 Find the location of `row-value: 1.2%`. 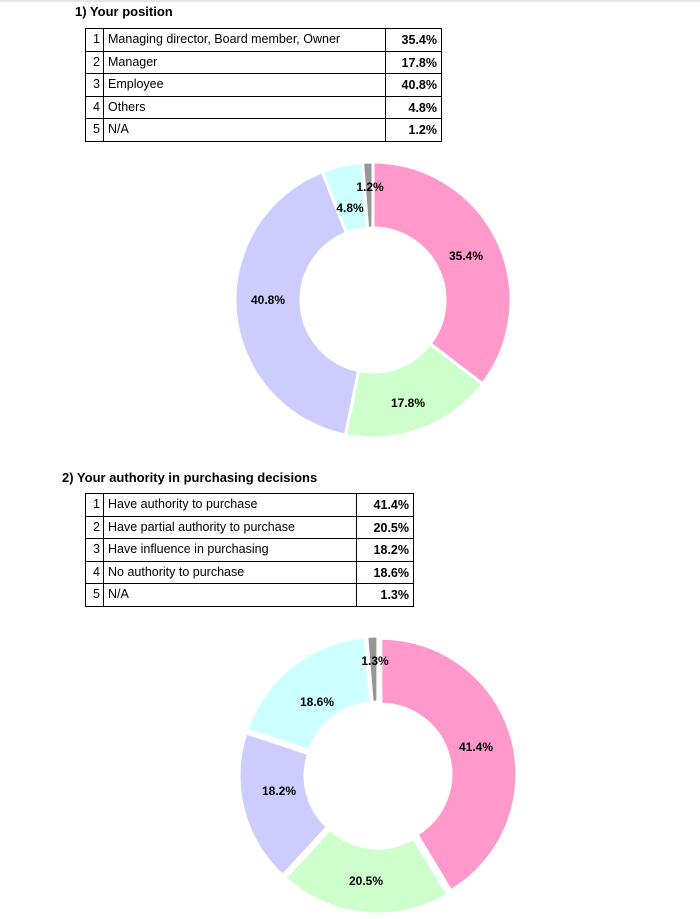

row-value: 1.2% is located at coordinates (413, 130).